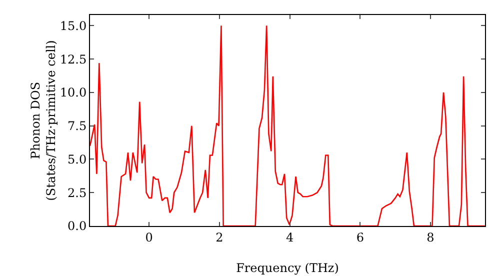  I want to click on x-tick-label: 0, so click(149, 237).